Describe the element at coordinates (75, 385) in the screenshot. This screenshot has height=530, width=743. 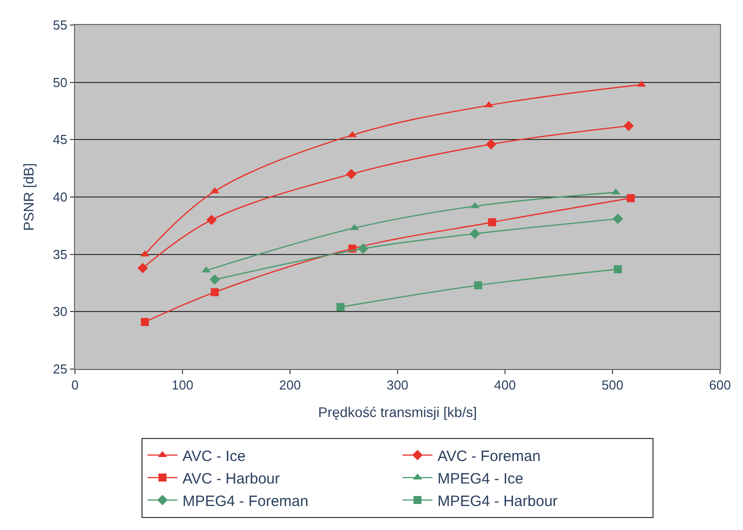
I see `x-tick-label: 0` at that location.